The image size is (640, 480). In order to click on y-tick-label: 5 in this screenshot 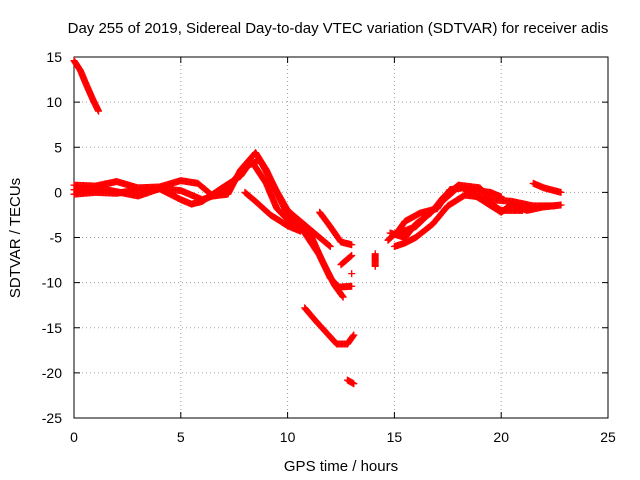, I will do `click(58, 147)`.